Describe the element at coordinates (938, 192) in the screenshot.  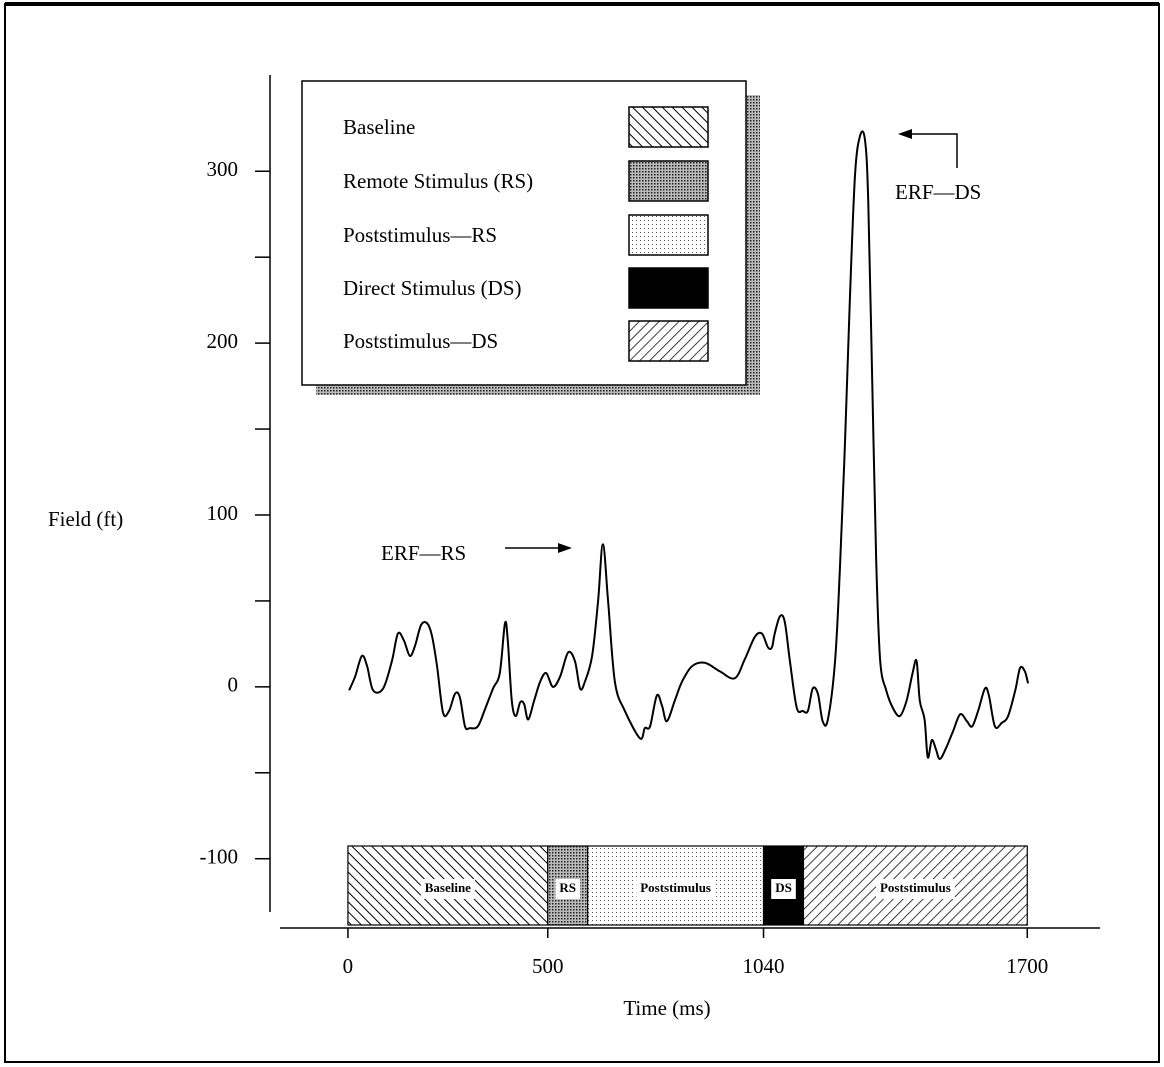
I see `annotation: ERF—DS` at that location.